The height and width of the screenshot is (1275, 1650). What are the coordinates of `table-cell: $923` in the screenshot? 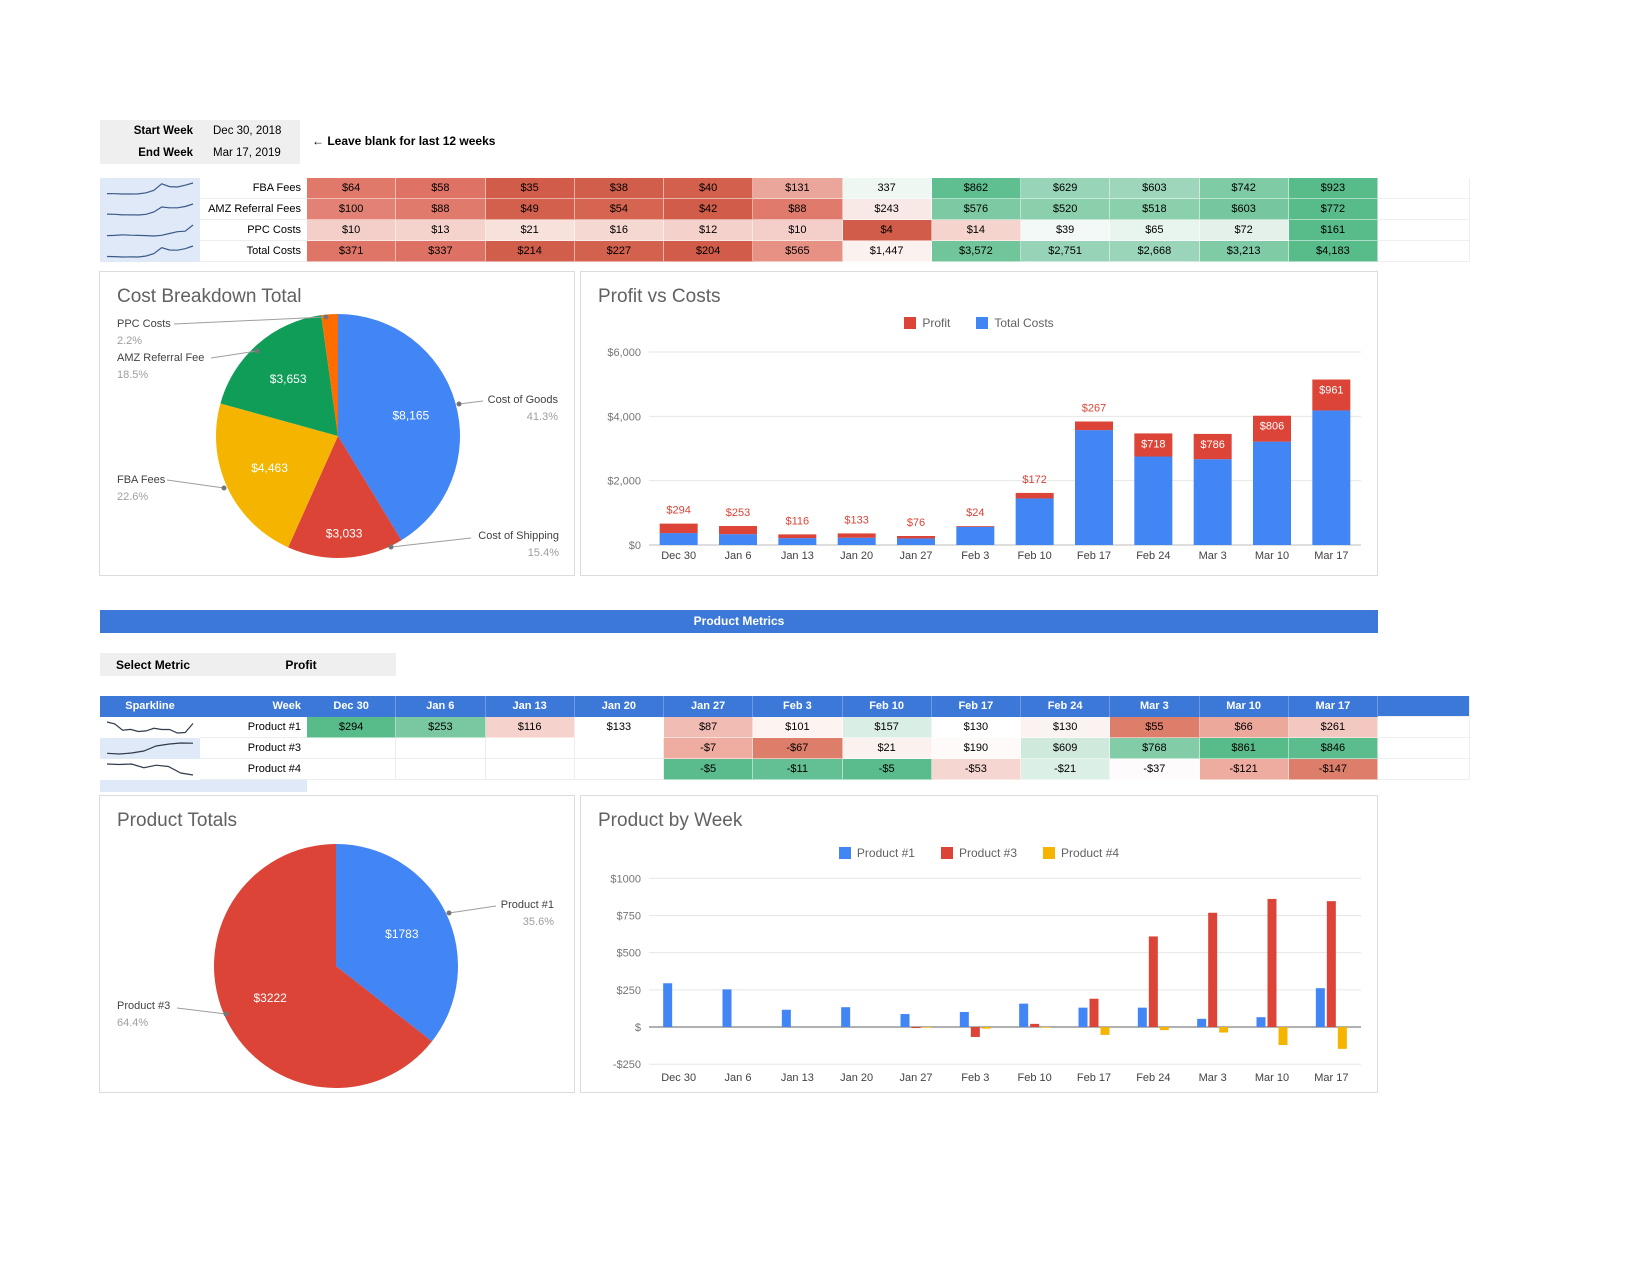 It's located at (1333, 188).